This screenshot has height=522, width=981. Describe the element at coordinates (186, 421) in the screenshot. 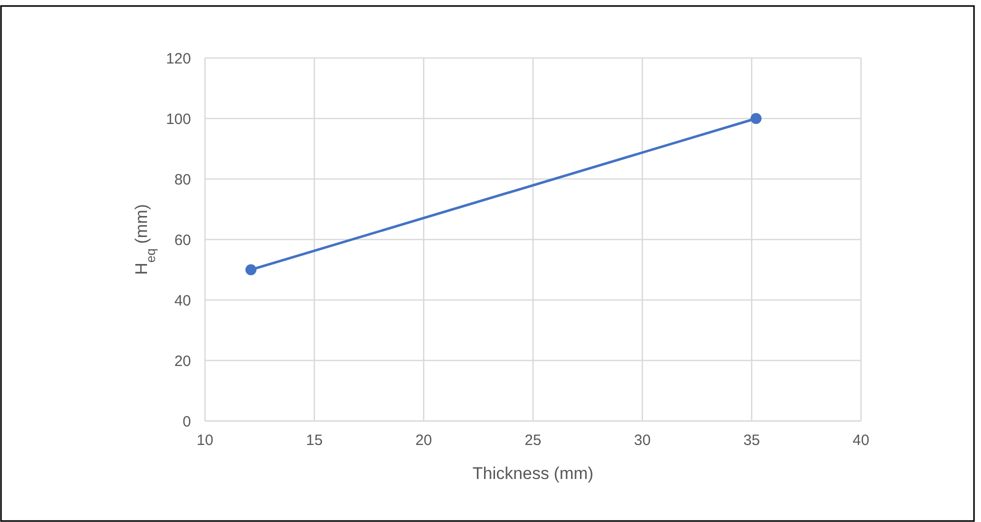

I see `y-tick-label: 0` at that location.